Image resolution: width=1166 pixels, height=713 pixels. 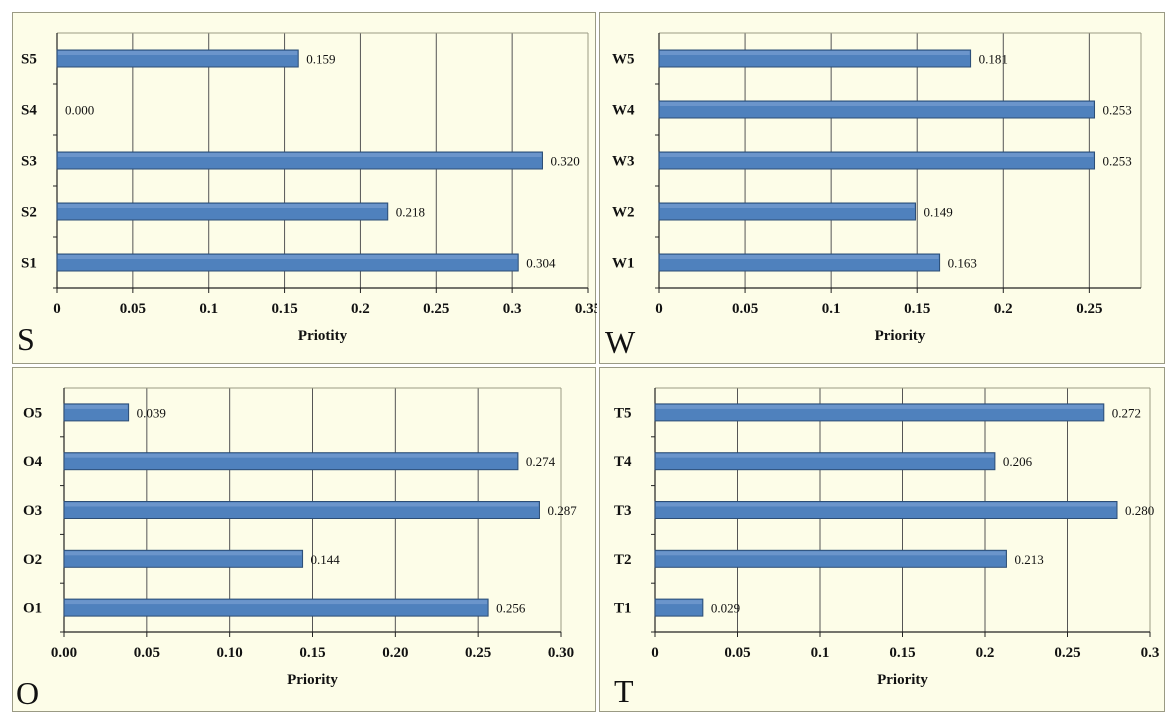 What do you see at coordinates (26, 339) in the screenshot?
I see `panel-letter: S` at bounding box center [26, 339].